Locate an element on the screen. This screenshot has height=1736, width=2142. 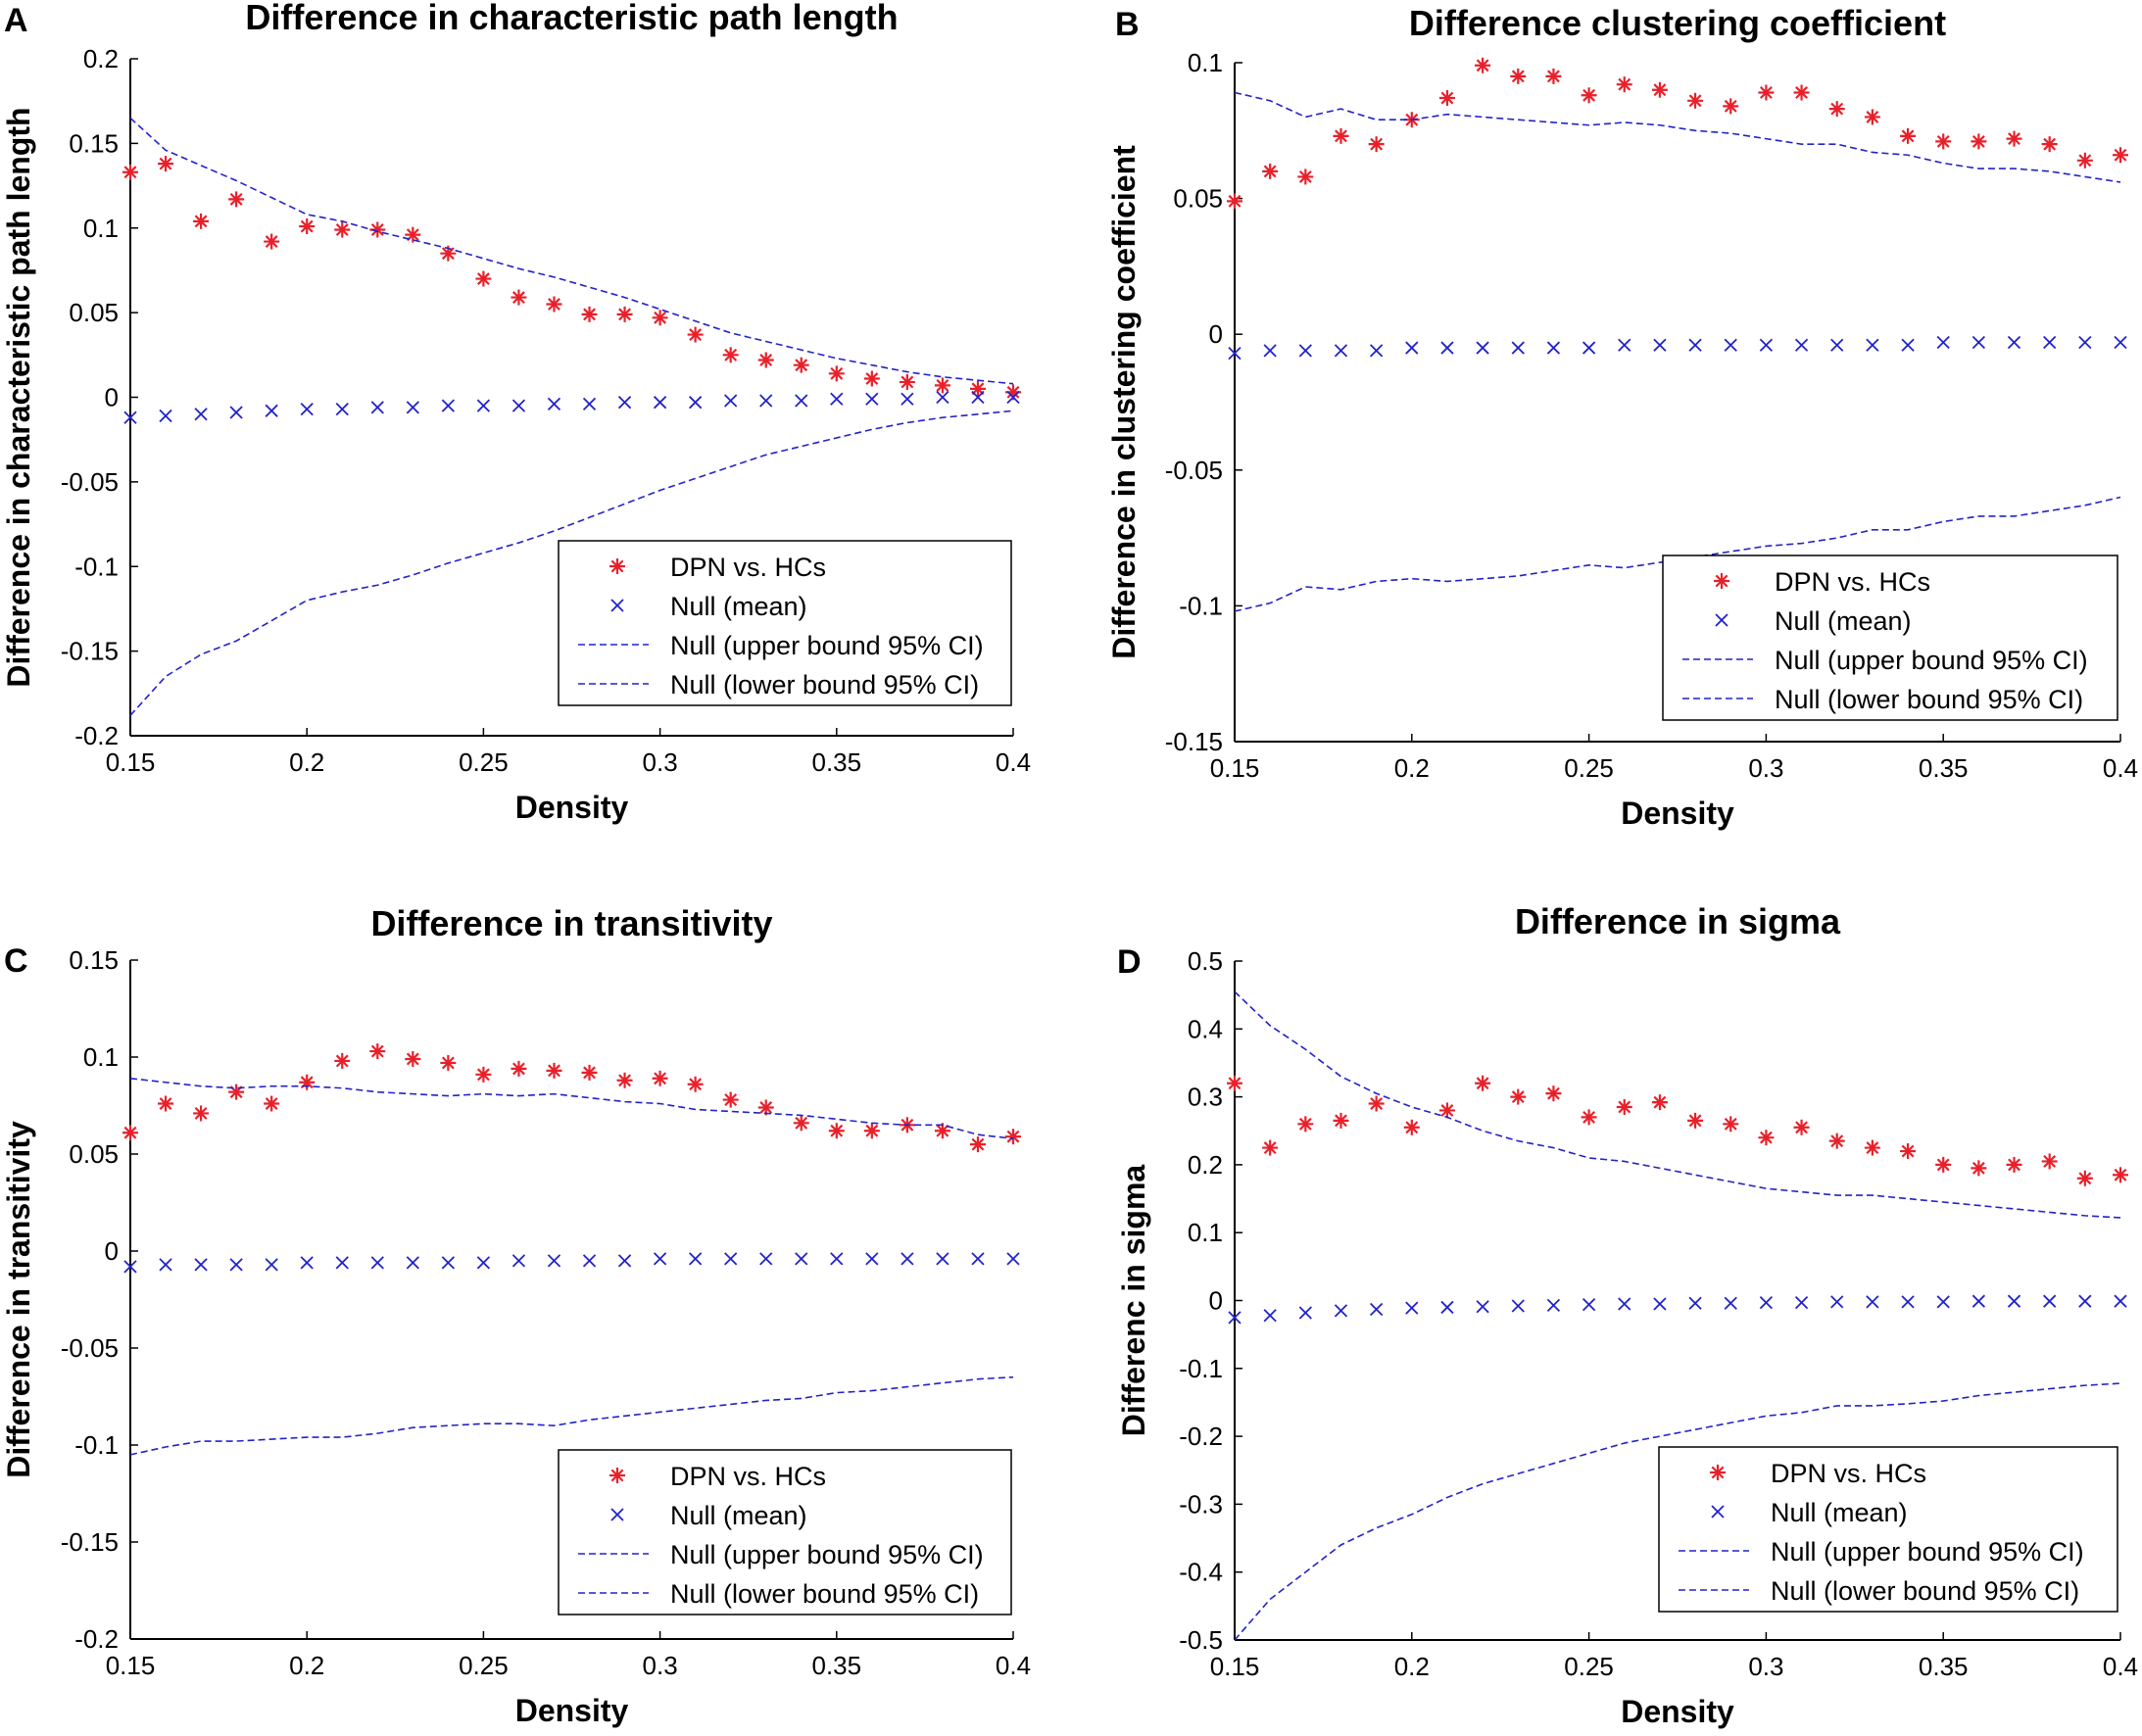
panel-a-x-tick-label: 0.15 is located at coordinates (131, 762).